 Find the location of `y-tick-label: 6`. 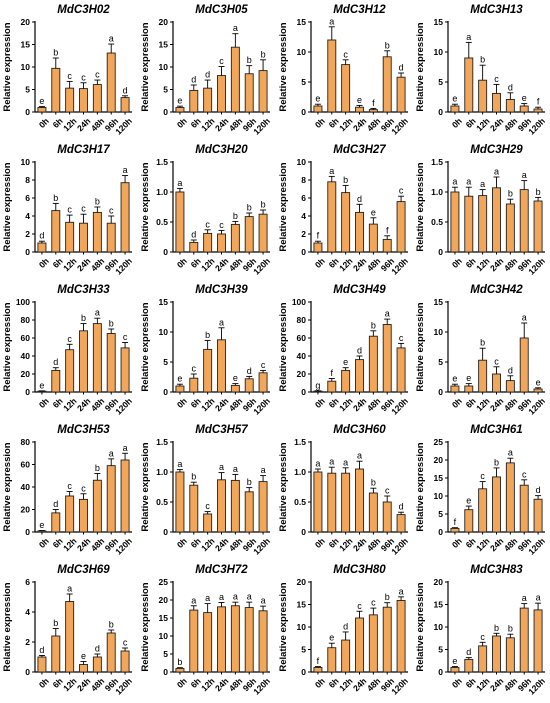

y-tick-label: 6 is located at coordinates (27, 198).